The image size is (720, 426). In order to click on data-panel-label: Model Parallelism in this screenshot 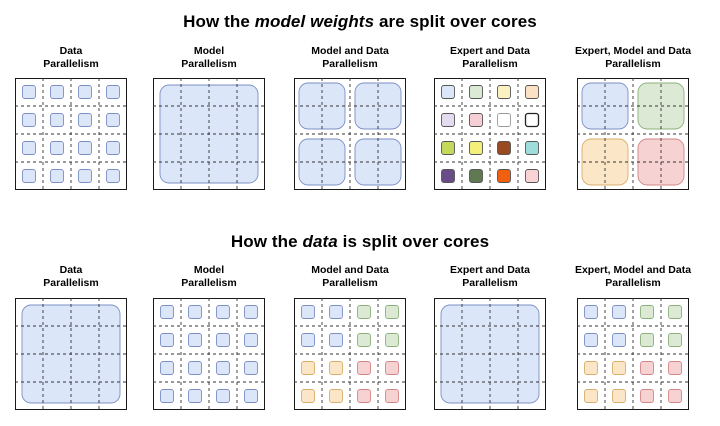, I will do `click(209, 277)`.